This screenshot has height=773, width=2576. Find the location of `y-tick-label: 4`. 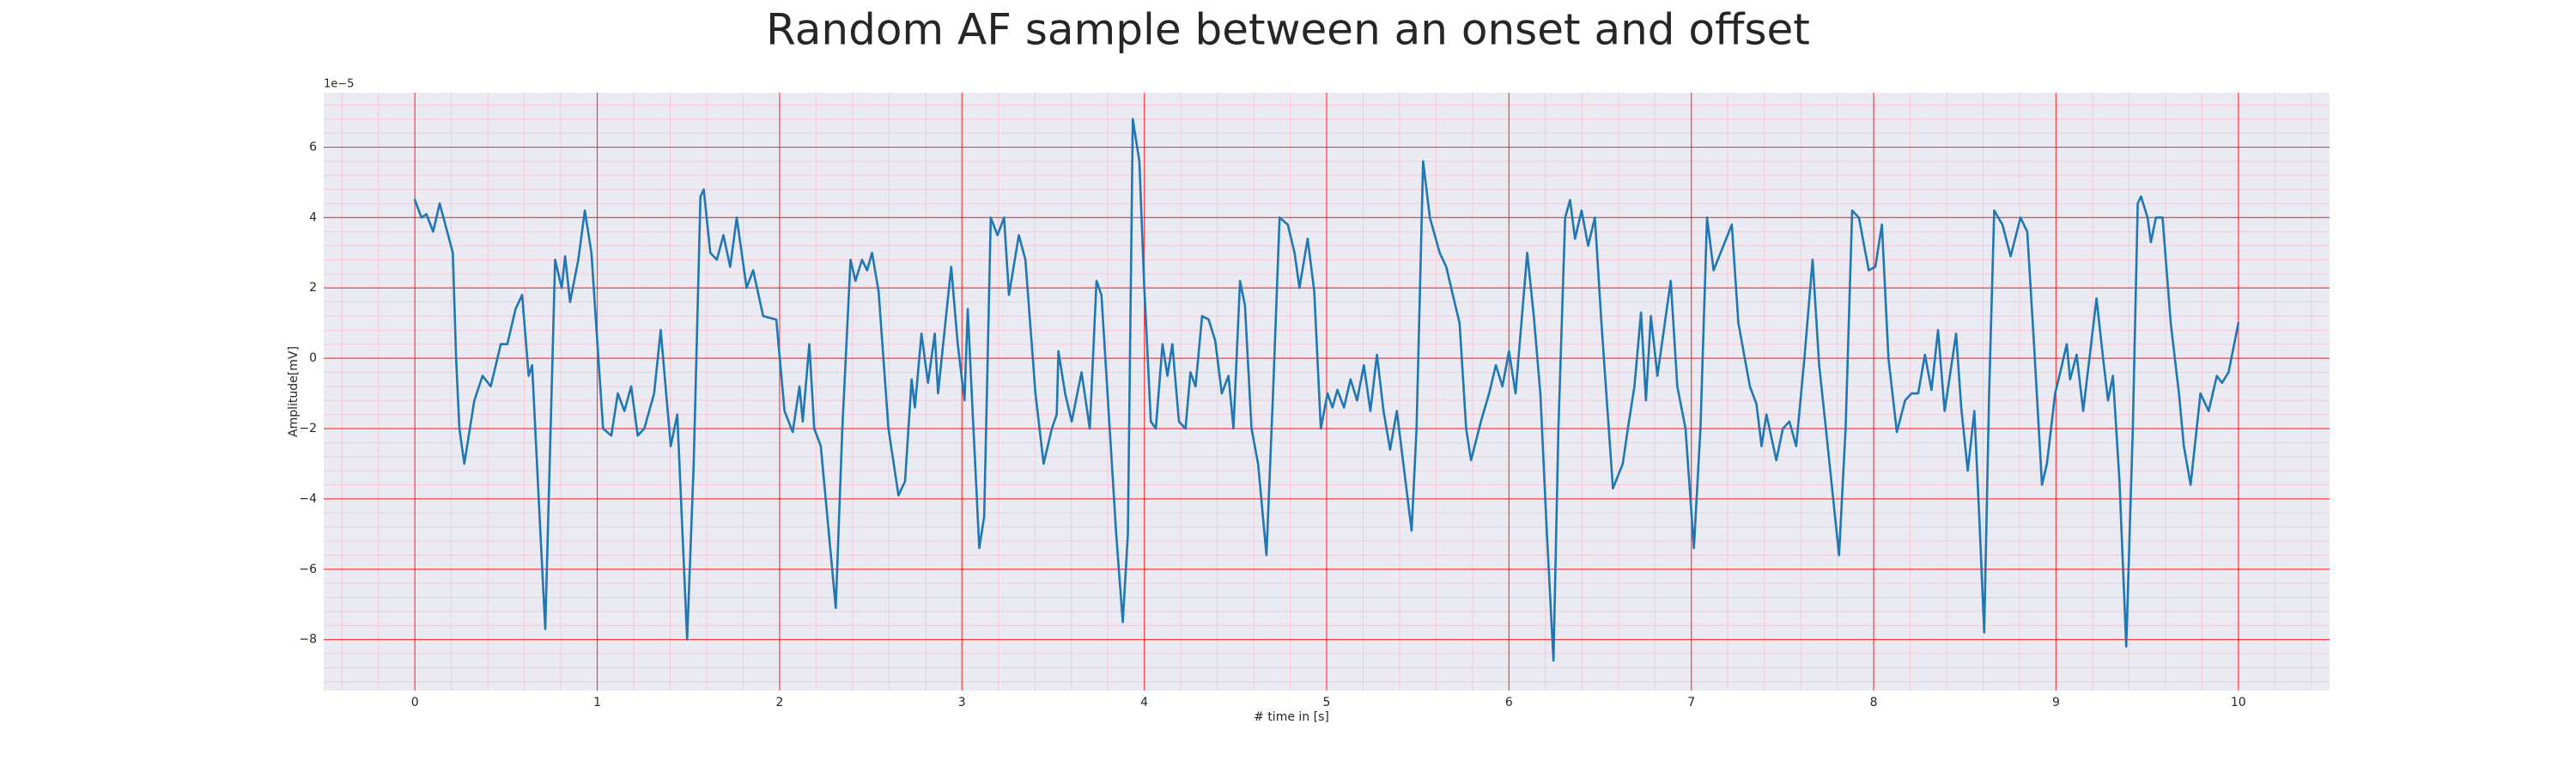

y-tick-label: 4 is located at coordinates (313, 217).